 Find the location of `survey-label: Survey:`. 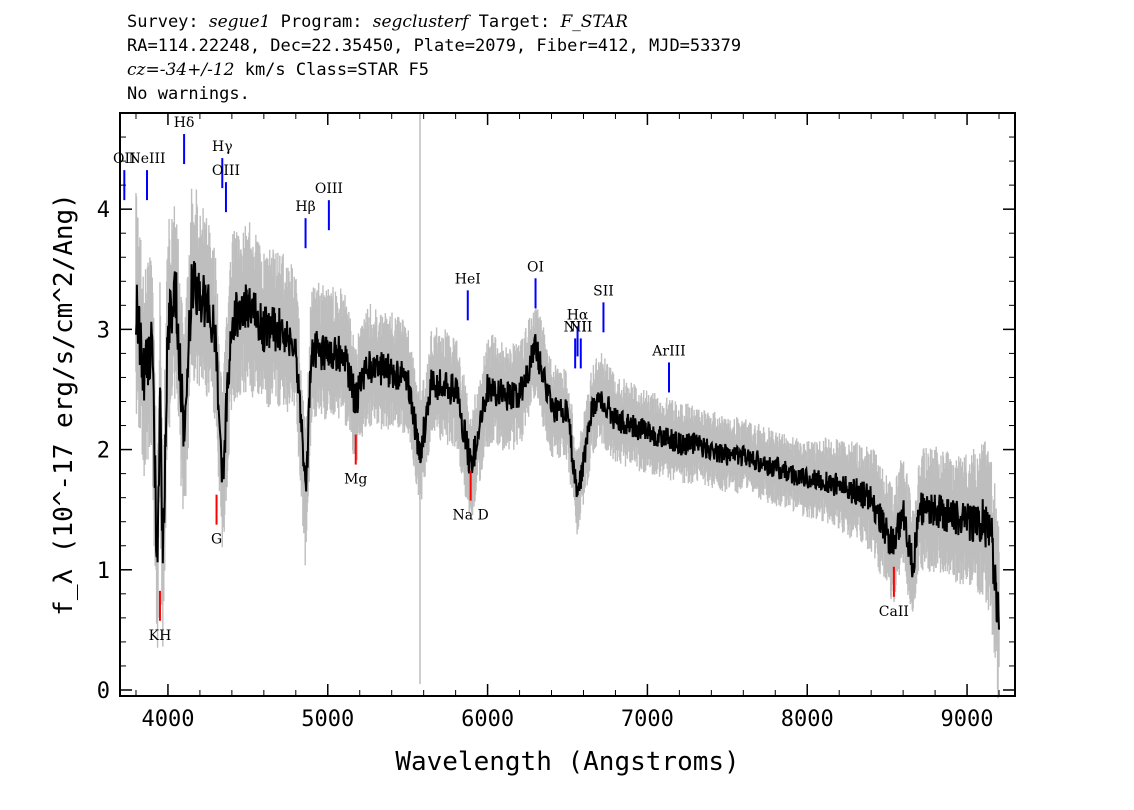

survey-label: Survey: is located at coordinates (168, 22).